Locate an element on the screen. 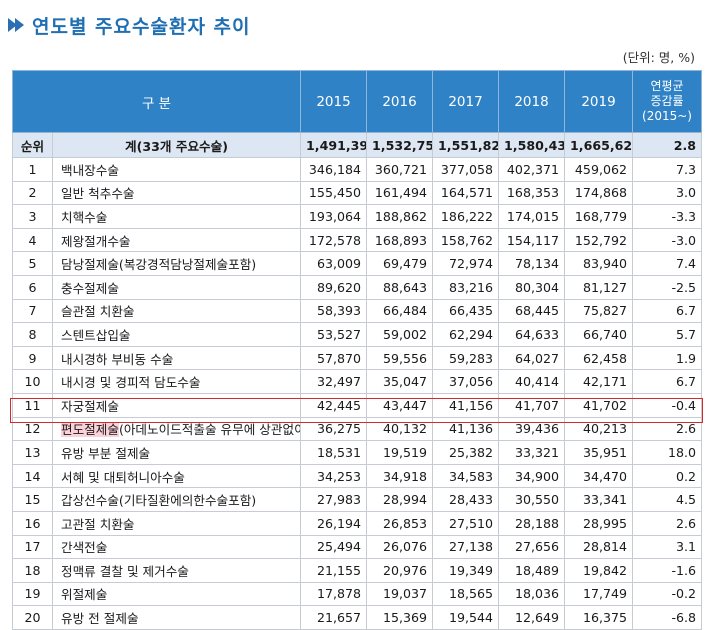  value-cell: 34,900 is located at coordinates (532, 476).